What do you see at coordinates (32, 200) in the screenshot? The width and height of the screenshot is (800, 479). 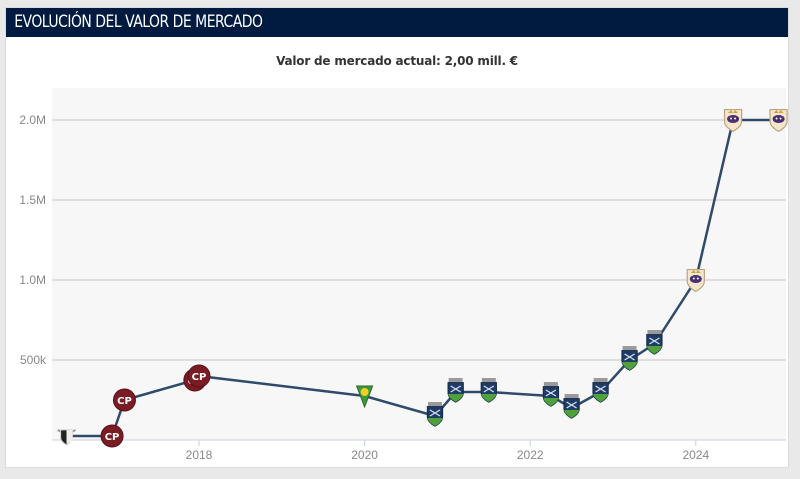 I see `y-tick-label: 1.5M` at bounding box center [32, 200].